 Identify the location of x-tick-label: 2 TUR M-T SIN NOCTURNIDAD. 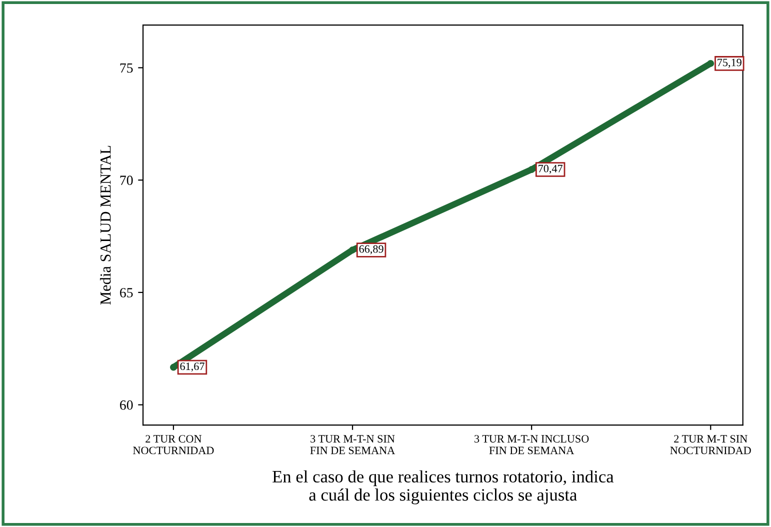
(710, 444).